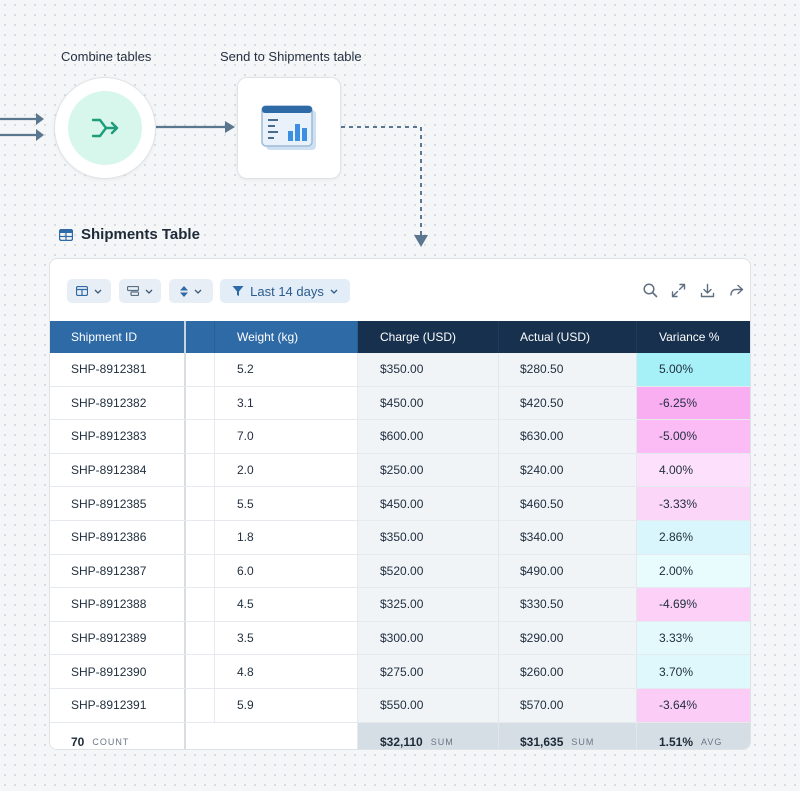 Image resolution: width=800 pixels, height=791 pixels. What do you see at coordinates (568, 571) in the screenshot?
I see `cell-actual: $490.00` at bounding box center [568, 571].